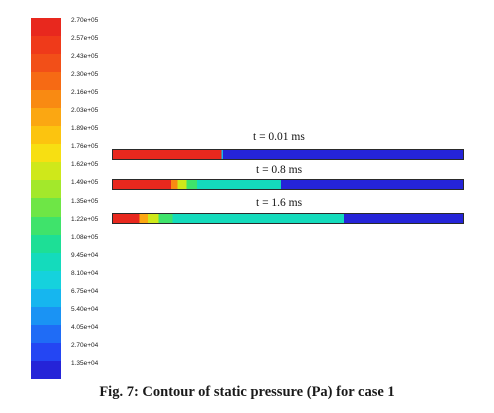 Image resolution: width=494 pixels, height=413 pixels. I want to click on colorbar-tick-label: 2.16e+05, so click(85, 93).